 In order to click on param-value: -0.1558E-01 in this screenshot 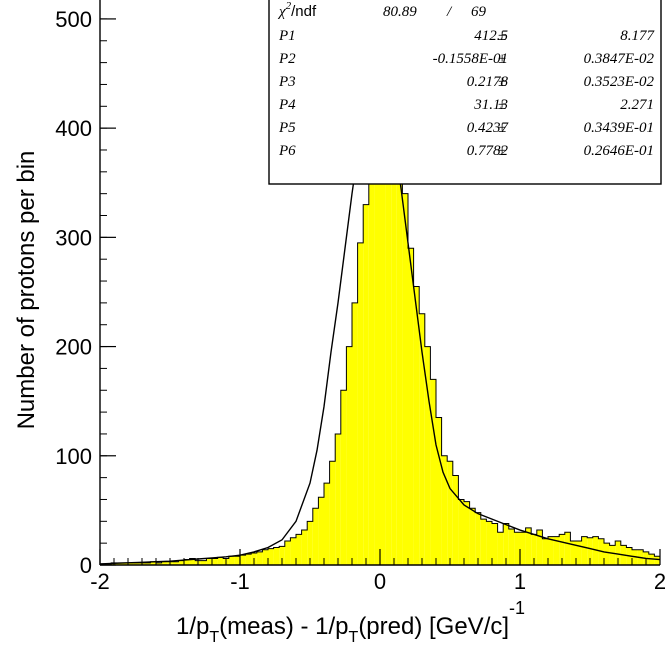, I will do `click(470, 59)`.